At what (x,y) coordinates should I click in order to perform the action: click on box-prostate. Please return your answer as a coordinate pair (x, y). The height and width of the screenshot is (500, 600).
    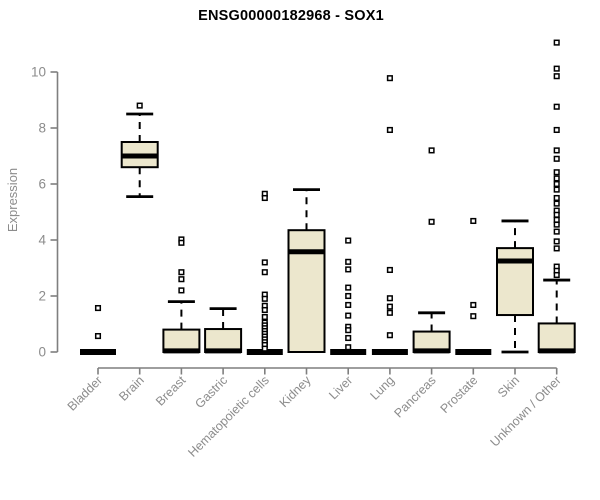
    Looking at the image, I should click on (473, 286).